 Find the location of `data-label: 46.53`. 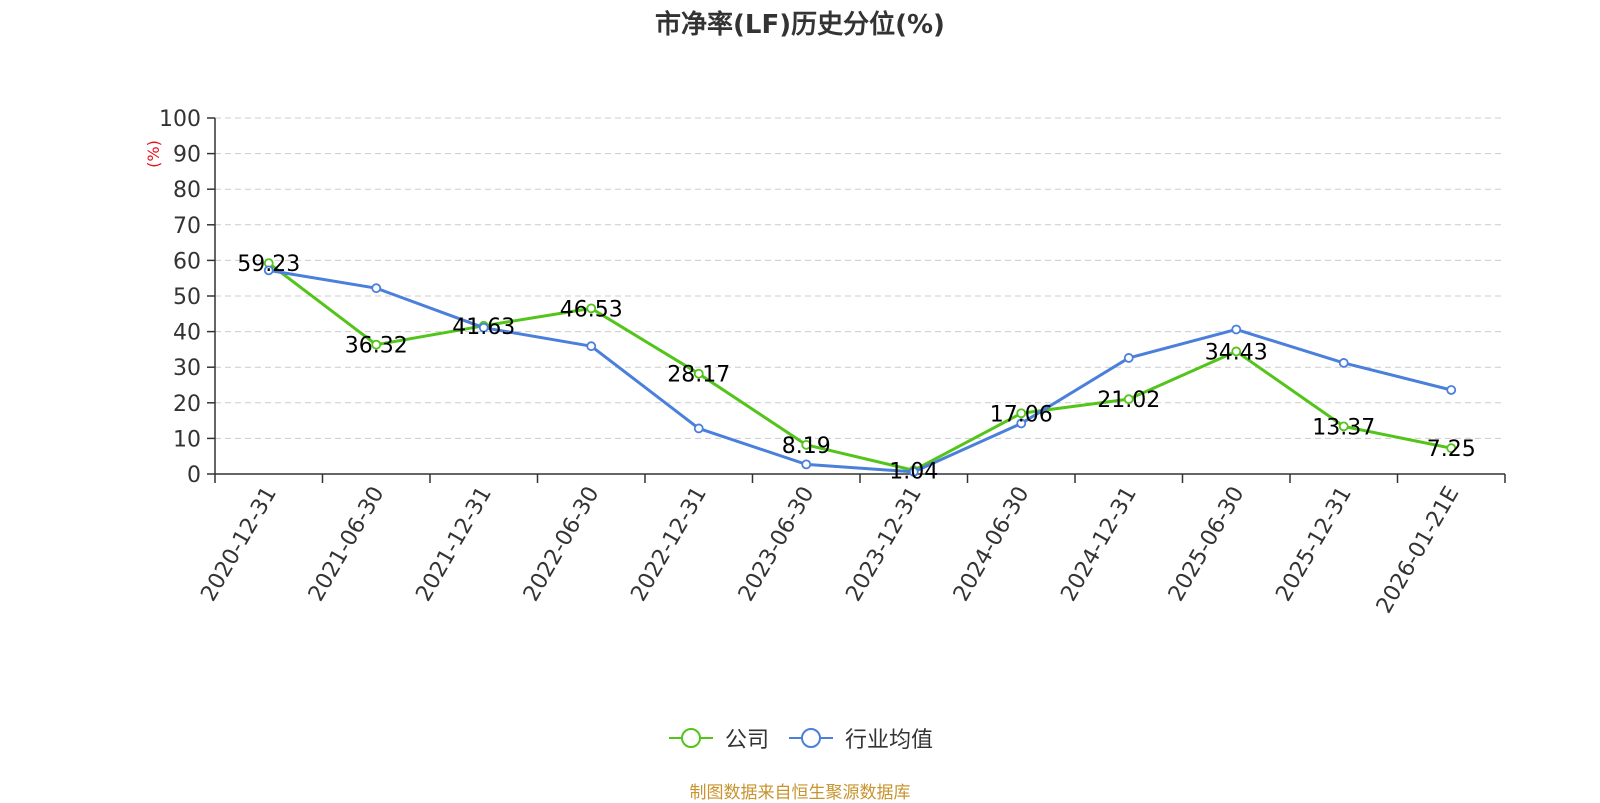

data-label: 46.53 is located at coordinates (591, 309).